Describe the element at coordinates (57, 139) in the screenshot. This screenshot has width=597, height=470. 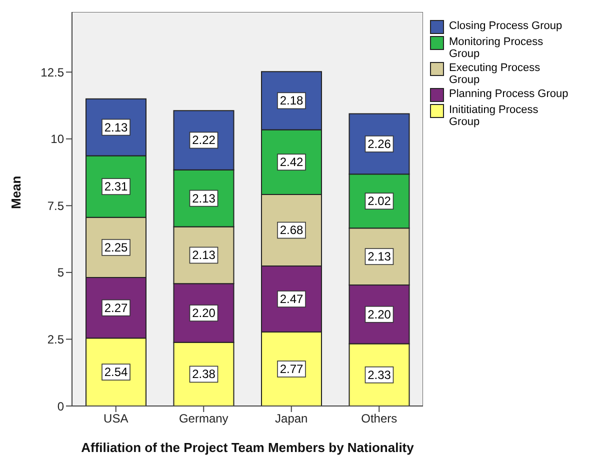
I see `y-tick-label: 10` at that location.